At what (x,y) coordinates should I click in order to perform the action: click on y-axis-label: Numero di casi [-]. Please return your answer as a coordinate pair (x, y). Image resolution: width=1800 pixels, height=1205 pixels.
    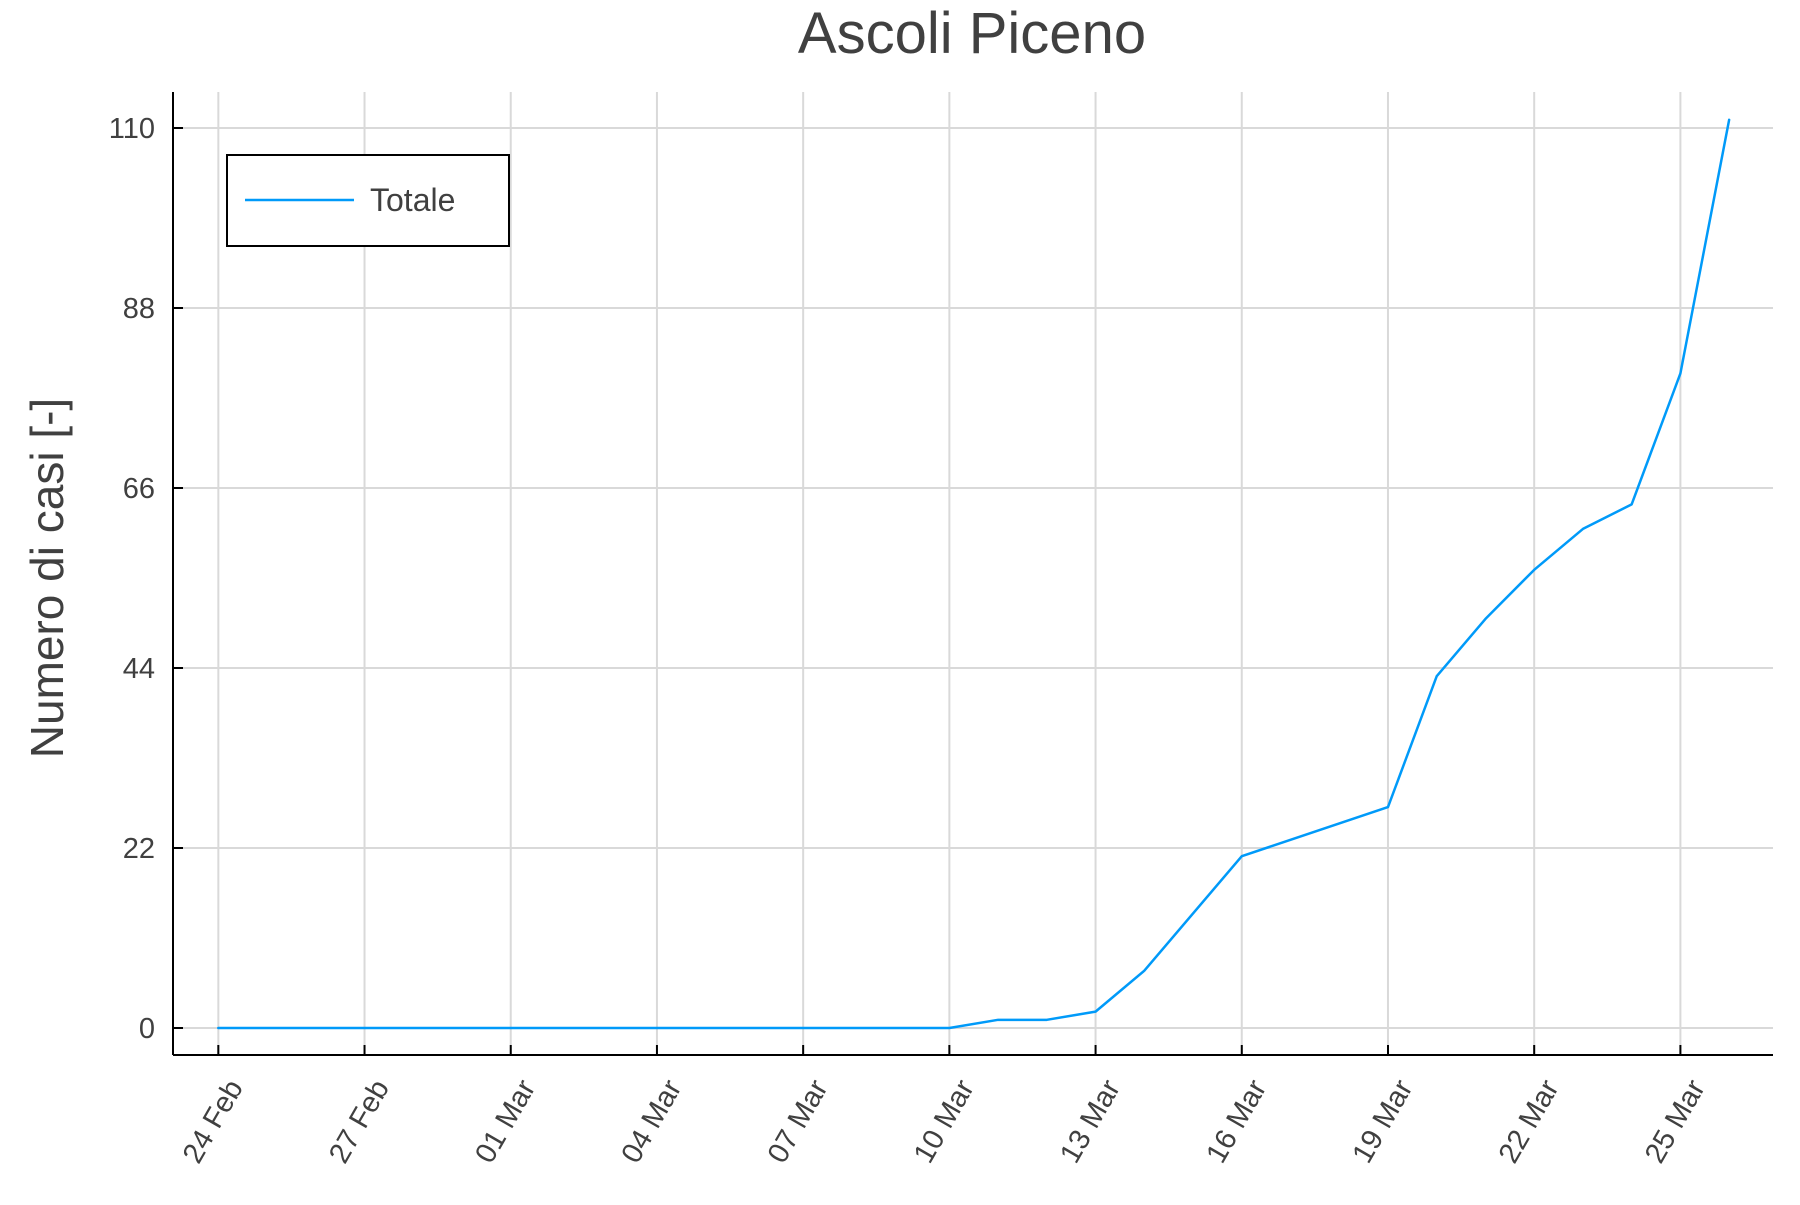
    Looking at the image, I should click on (47, 578).